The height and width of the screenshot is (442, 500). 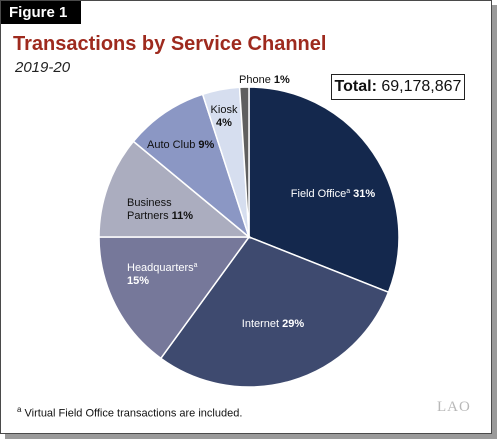 I want to click on slice-label-internet: Internet 29%, so click(x=273, y=324).